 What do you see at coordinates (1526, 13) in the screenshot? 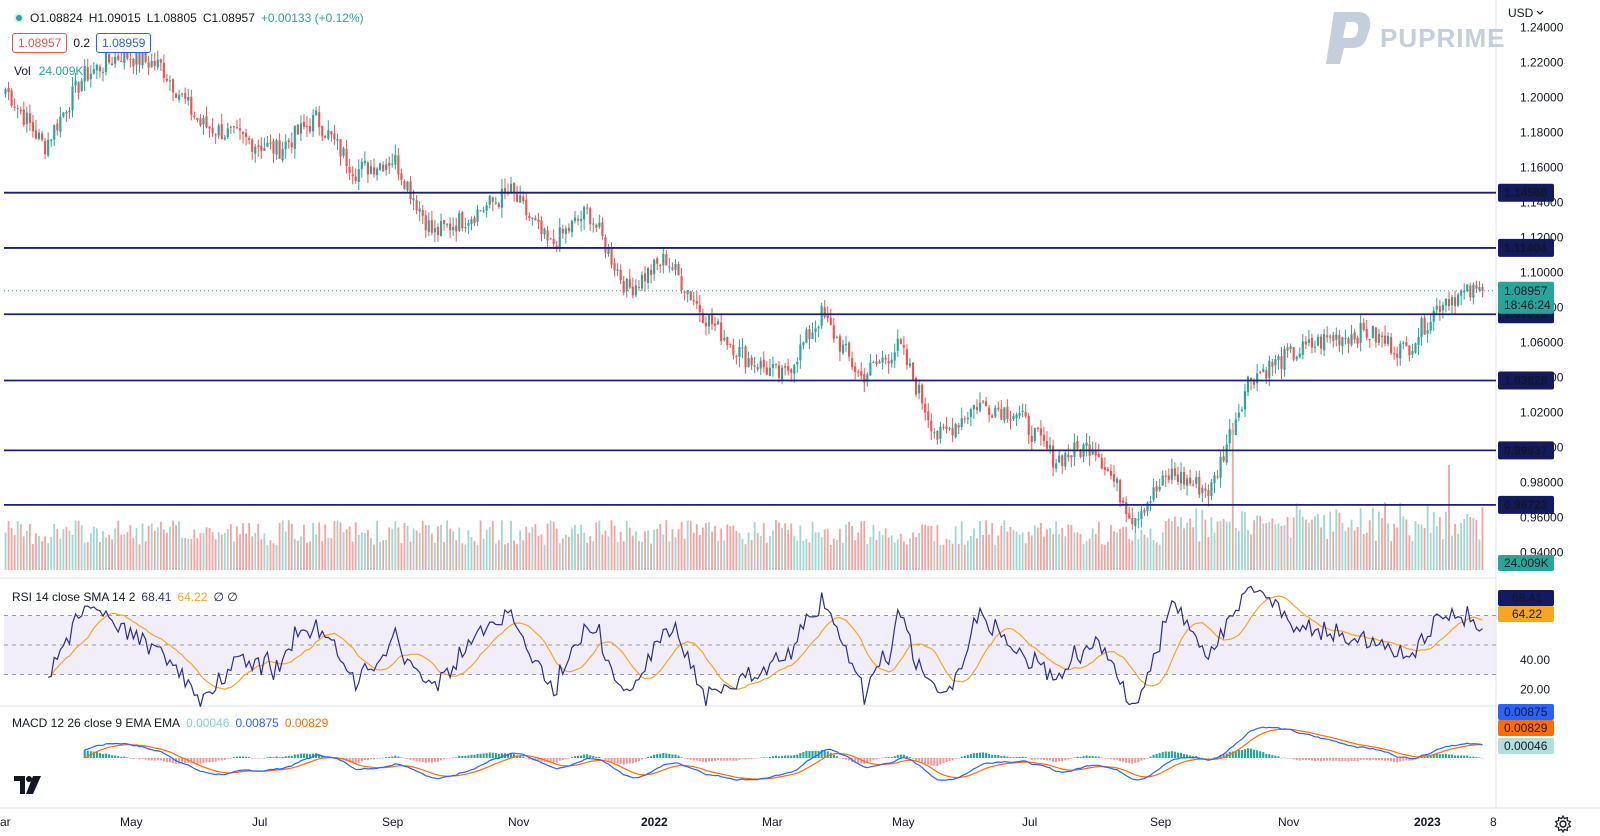
I see `currency-selector: USD` at bounding box center [1526, 13].